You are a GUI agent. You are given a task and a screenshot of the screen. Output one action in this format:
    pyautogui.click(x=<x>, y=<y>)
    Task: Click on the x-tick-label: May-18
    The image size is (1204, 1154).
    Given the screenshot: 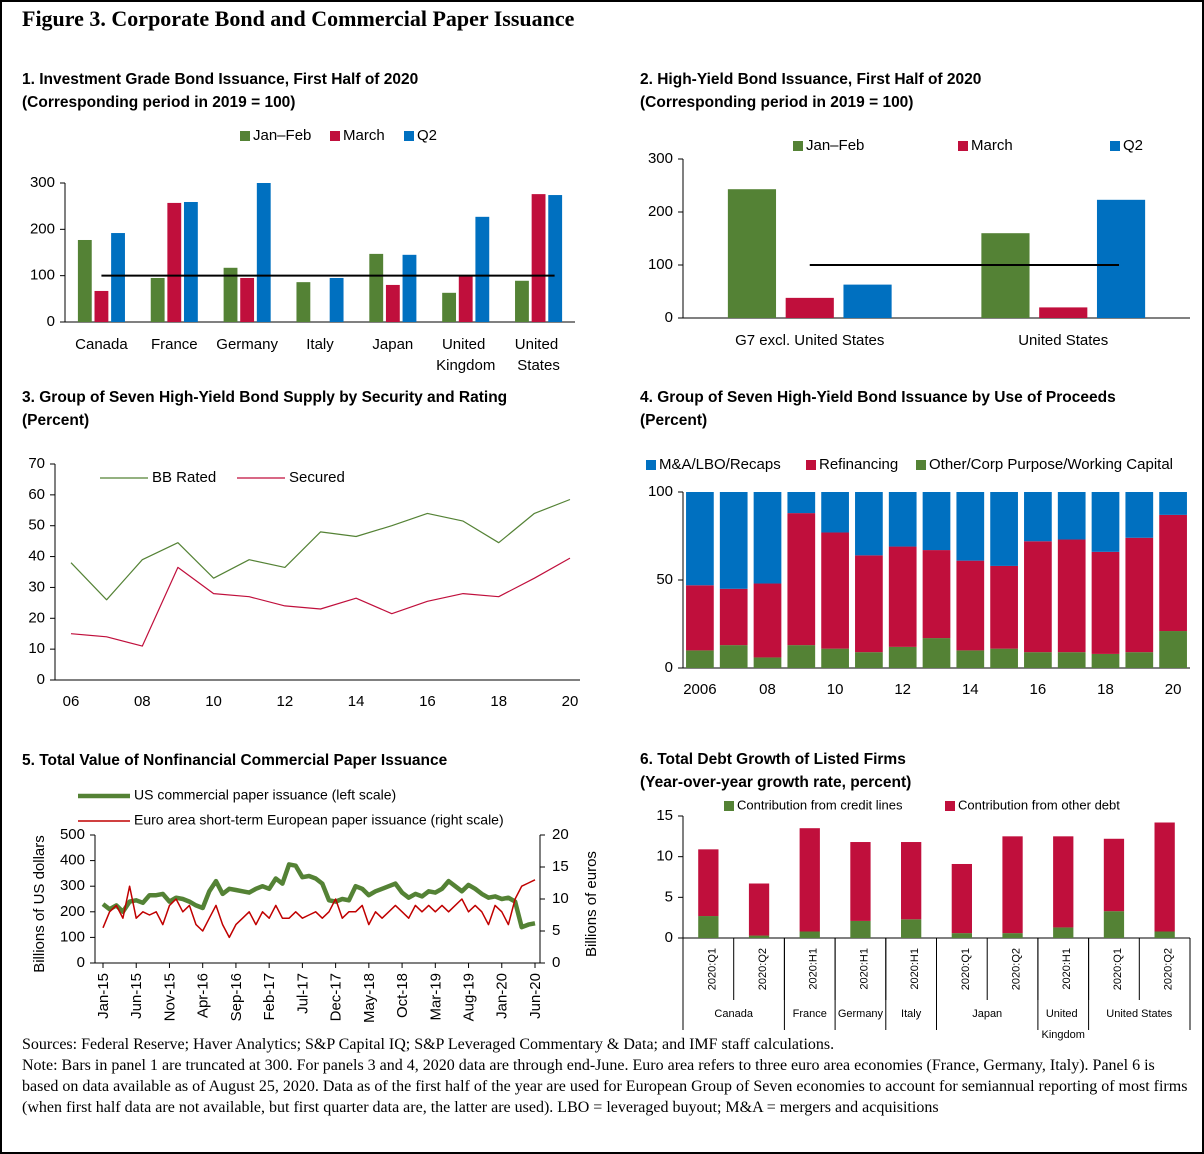 What is the action you would take?
    pyautogui.click(x=369, y=998)
    